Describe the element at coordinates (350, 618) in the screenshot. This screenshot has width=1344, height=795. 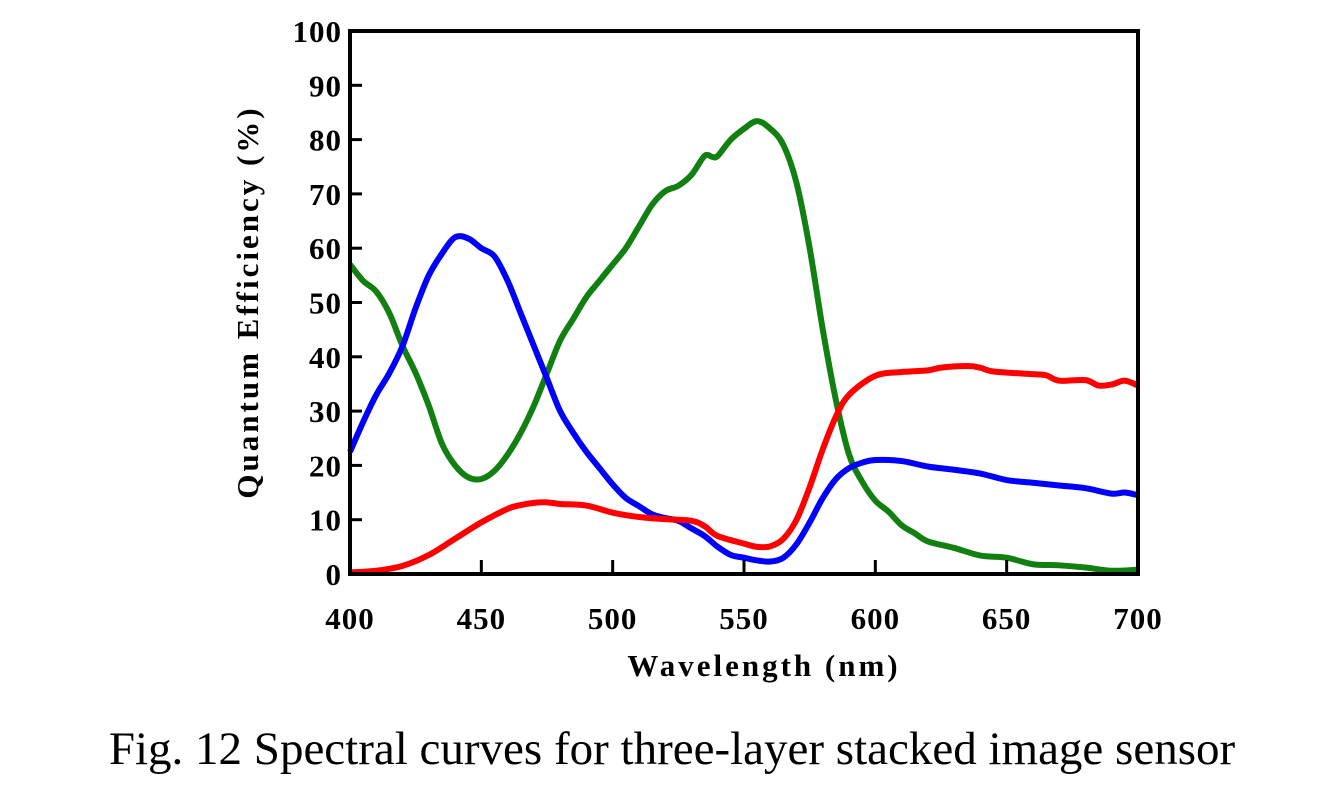
I see `x-tick-label: 400` at that location.